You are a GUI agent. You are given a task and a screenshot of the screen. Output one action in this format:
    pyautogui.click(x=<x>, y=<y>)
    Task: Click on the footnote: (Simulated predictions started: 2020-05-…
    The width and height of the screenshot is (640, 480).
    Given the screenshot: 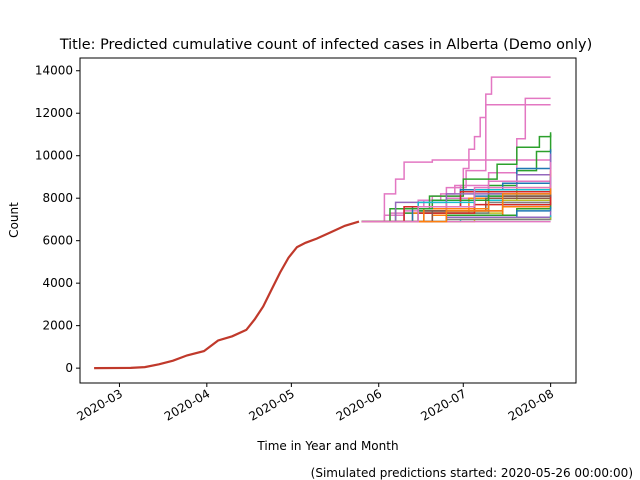 What is the action you would take?
    pyautogui.click(x=472, y=473)
    